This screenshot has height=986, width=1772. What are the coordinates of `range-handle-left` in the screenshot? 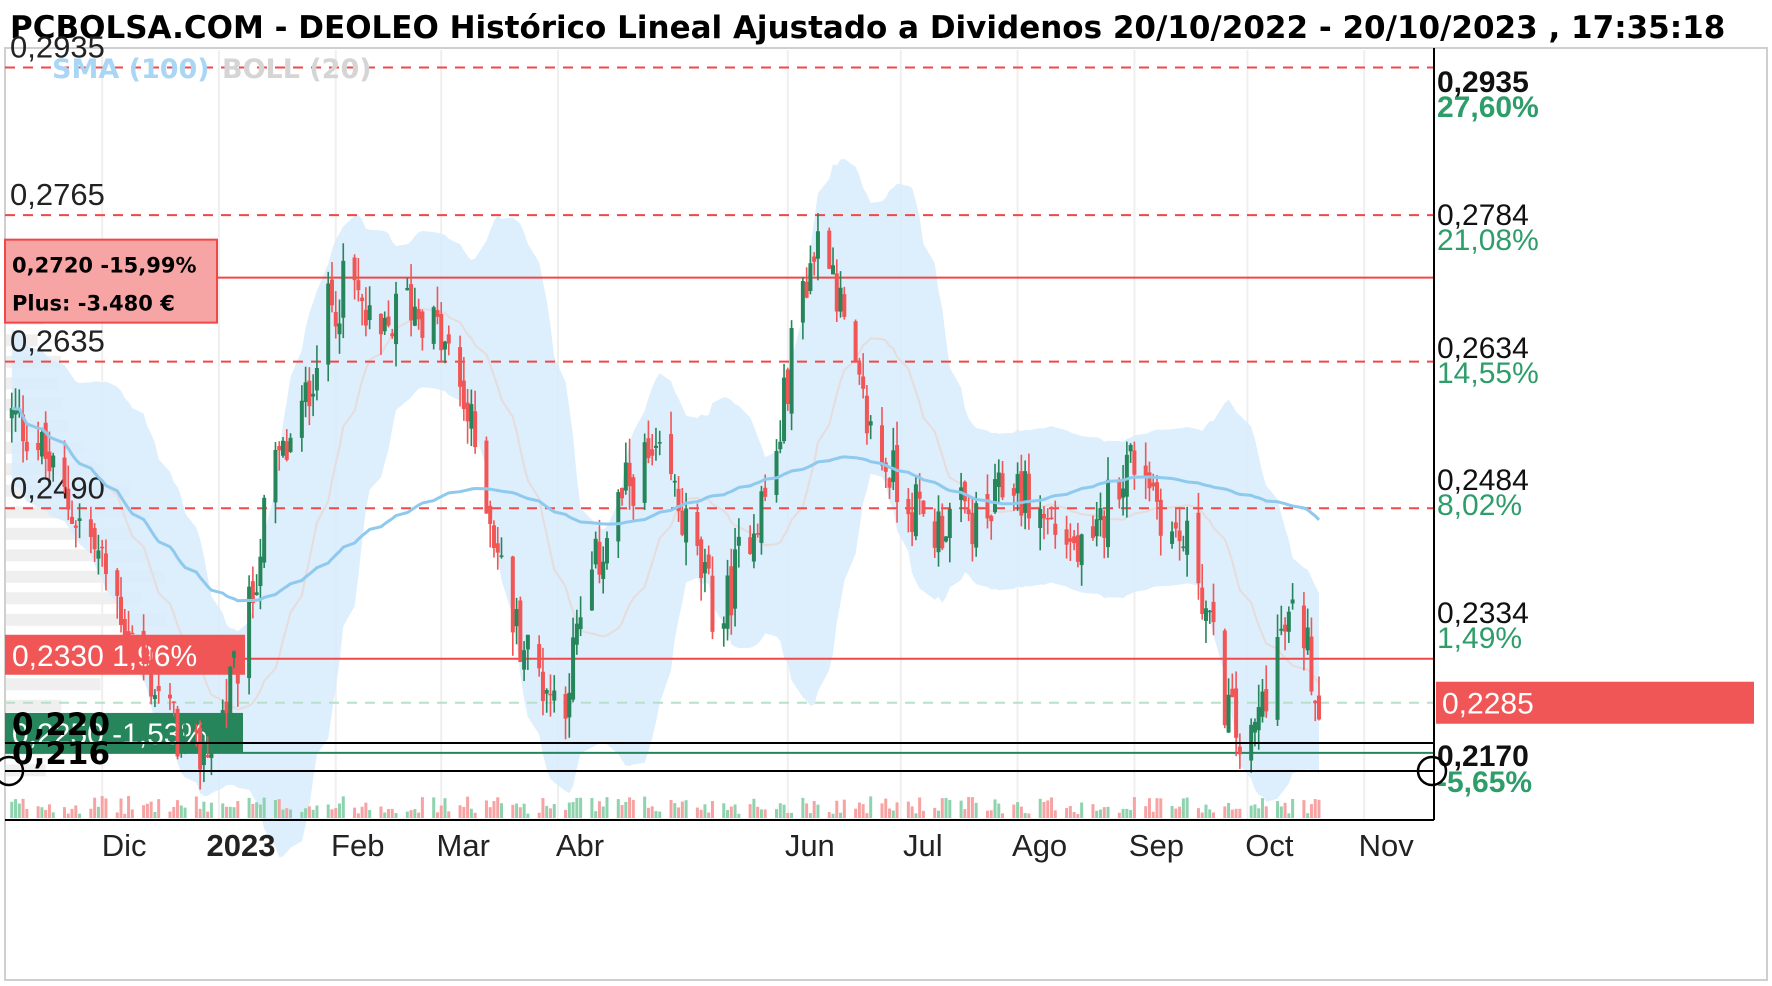 It's located at (12, 771).